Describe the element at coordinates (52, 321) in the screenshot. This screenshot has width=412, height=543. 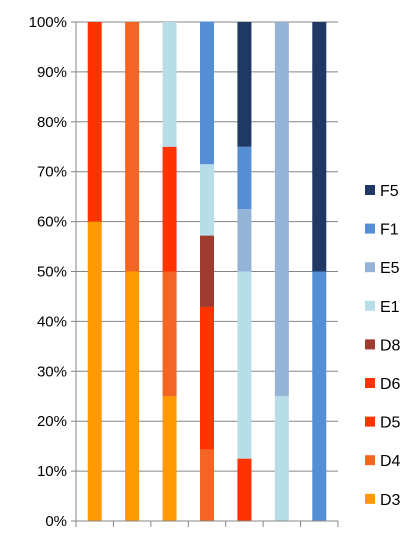
I see `y-tick-label: 40%` at that location.